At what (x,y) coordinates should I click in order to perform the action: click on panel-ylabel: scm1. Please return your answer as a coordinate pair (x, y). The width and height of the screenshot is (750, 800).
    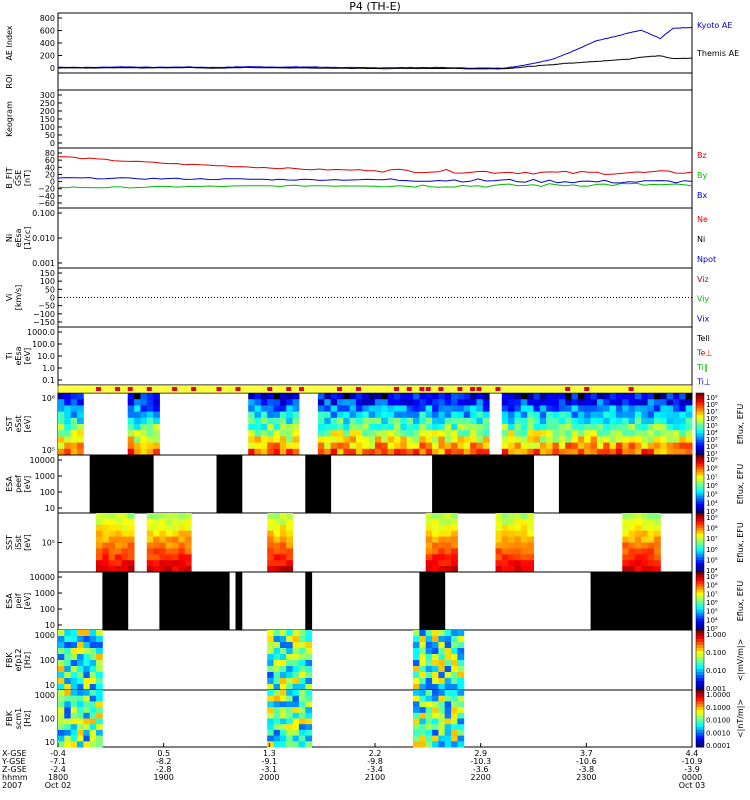
    Looking at the image, I should click on (18, 718).